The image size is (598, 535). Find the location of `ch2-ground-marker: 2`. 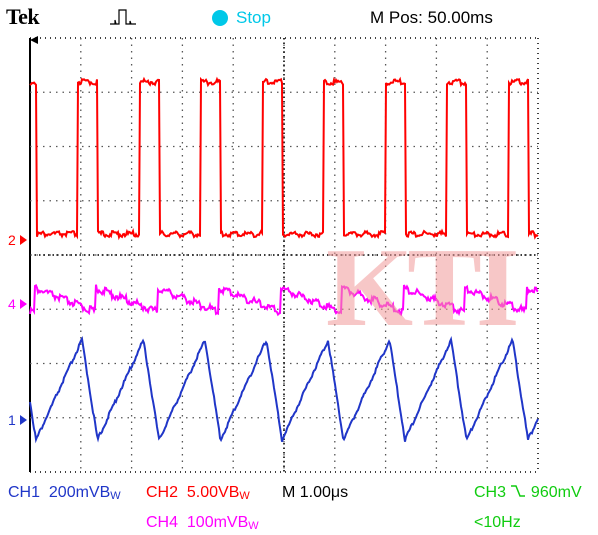

ch2-ground-marker: 2 is located at coordinates (12, 240).